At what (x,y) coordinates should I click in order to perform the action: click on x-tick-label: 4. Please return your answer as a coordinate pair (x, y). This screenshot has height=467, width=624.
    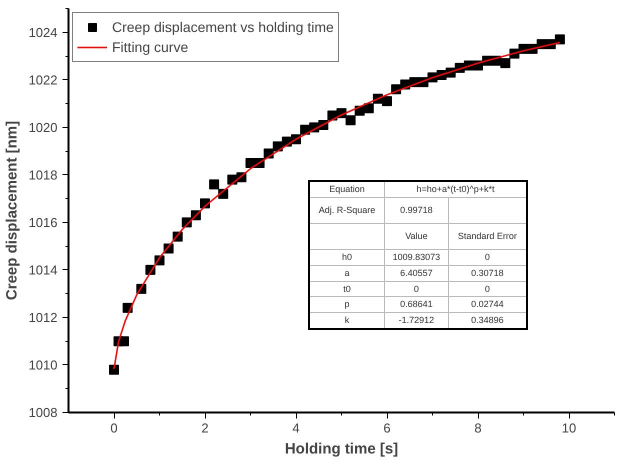
    Looking at the image, I should click on (296, 428).